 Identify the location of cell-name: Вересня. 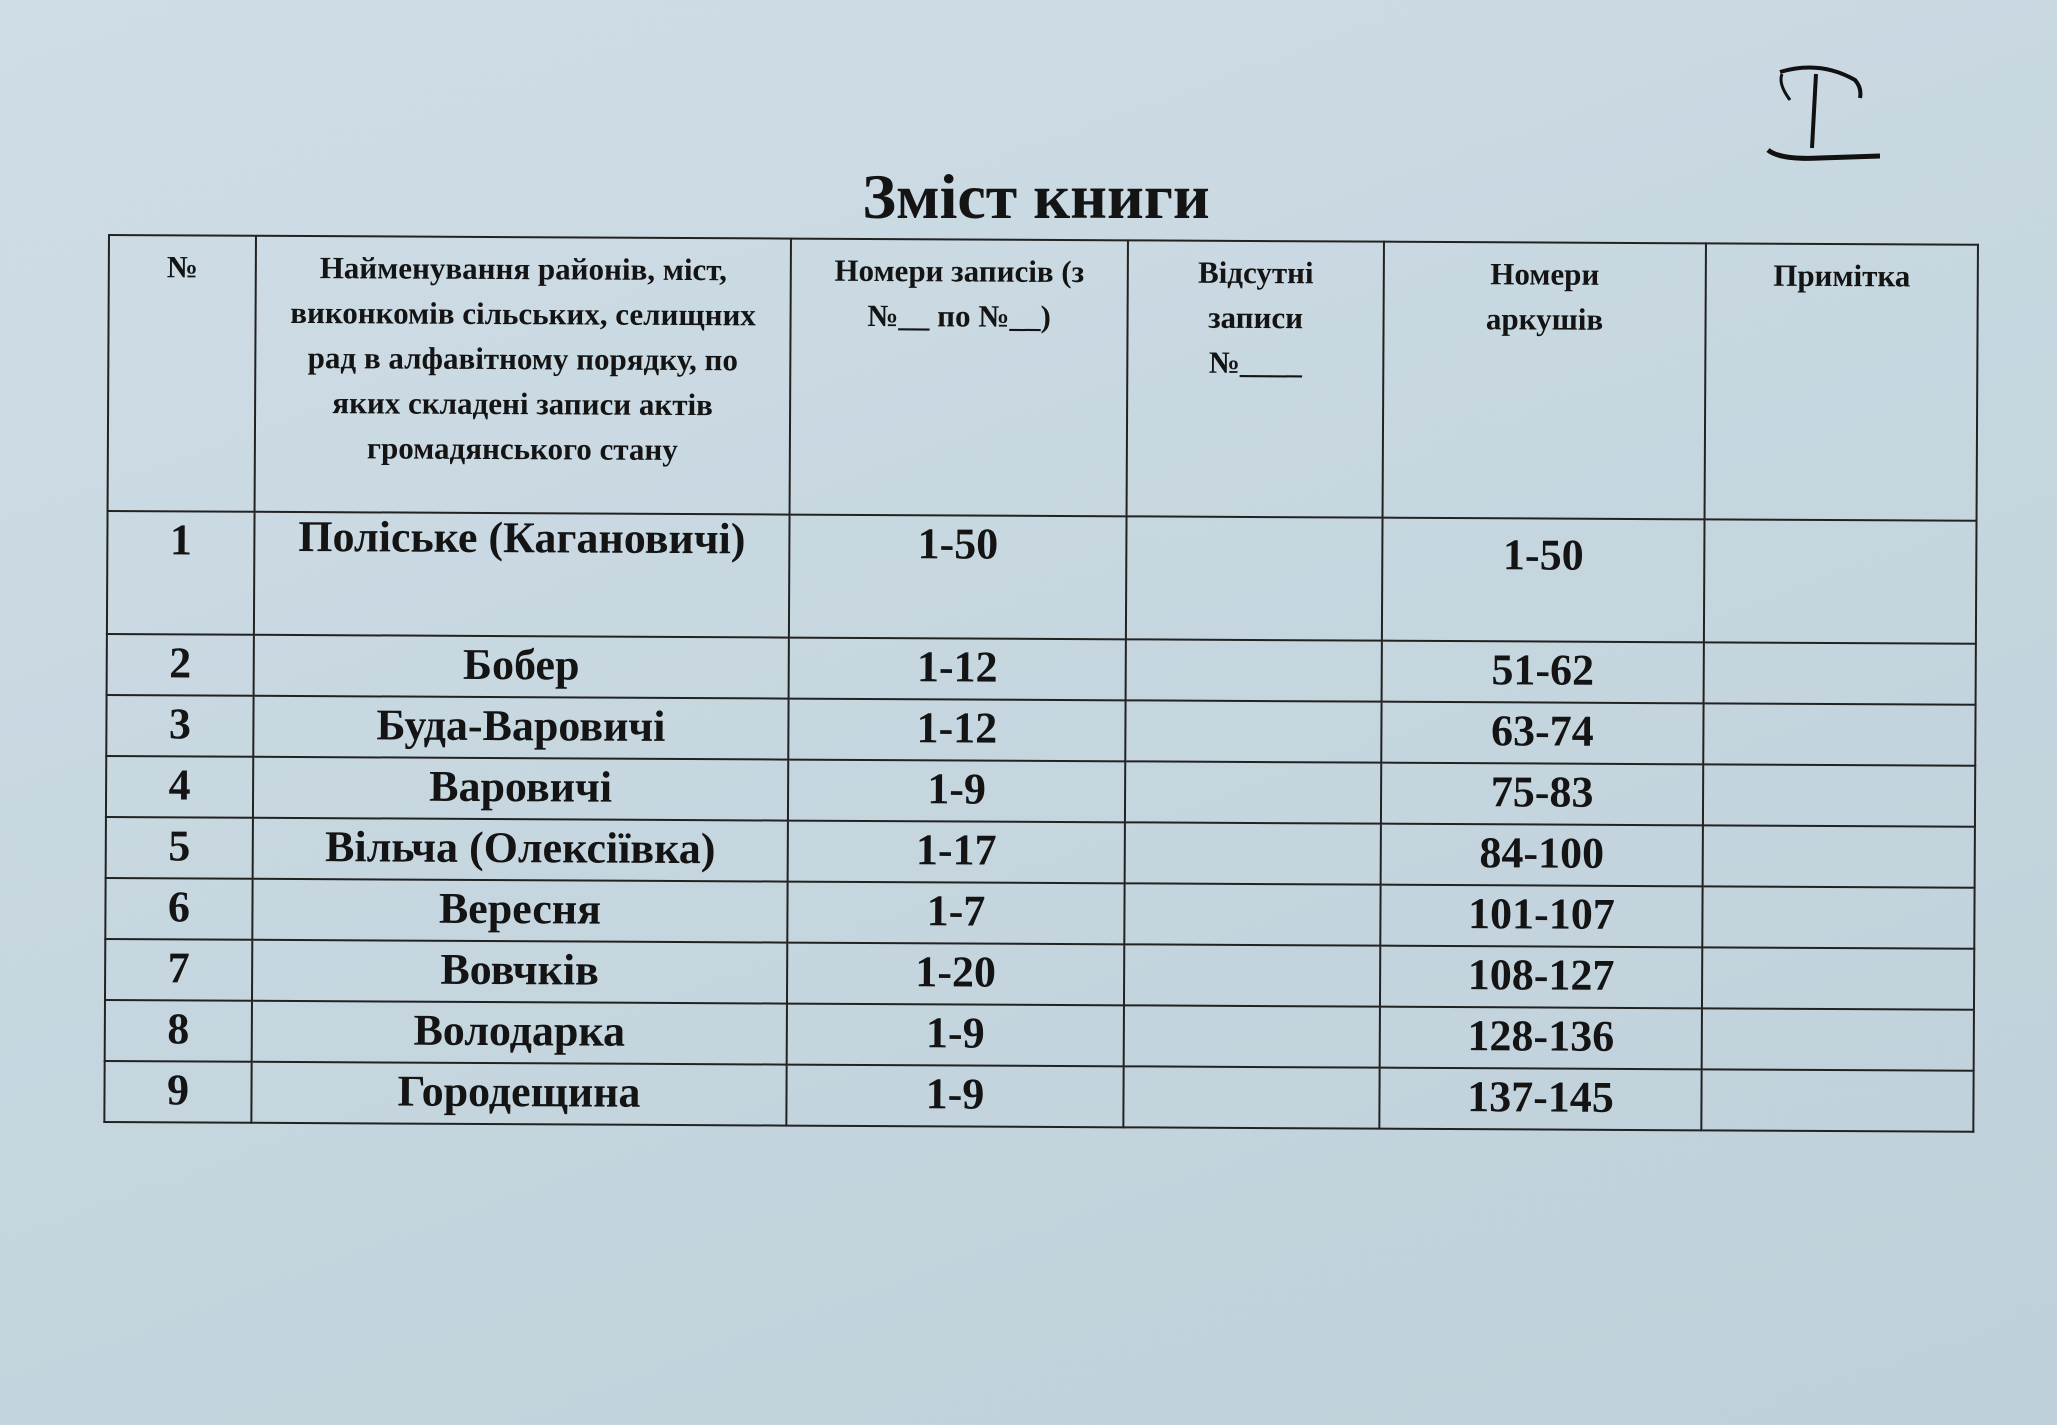
(520, 910).